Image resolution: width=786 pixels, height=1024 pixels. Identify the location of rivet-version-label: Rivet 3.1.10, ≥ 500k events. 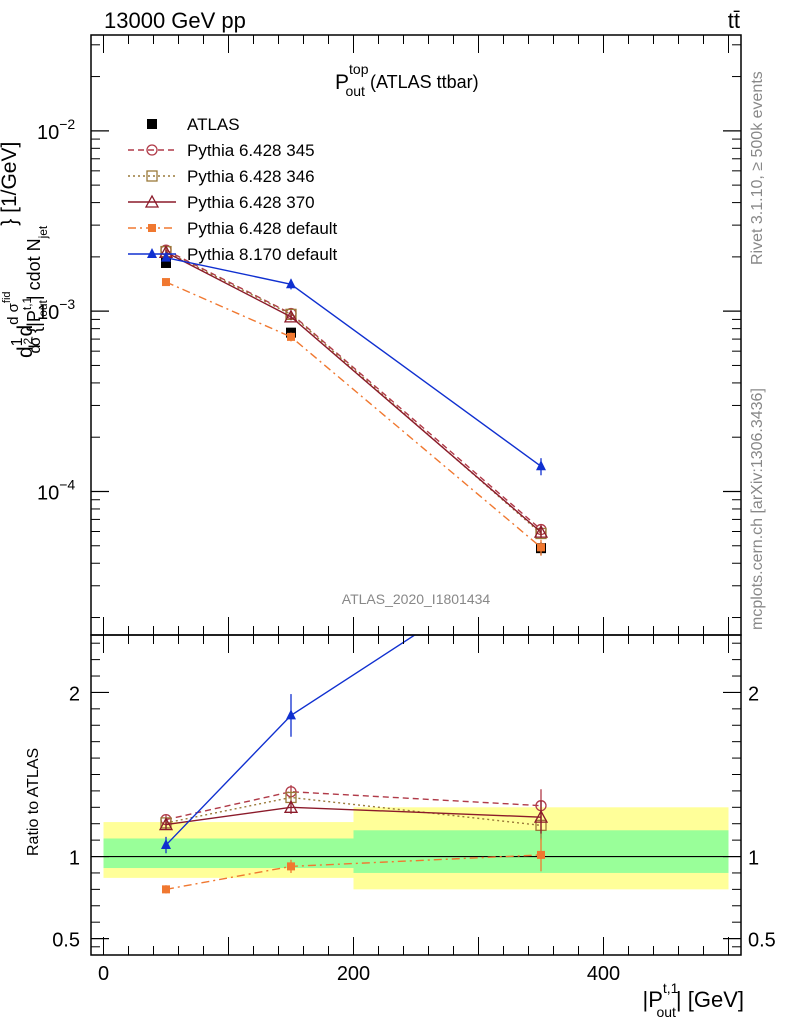
(757, 168).